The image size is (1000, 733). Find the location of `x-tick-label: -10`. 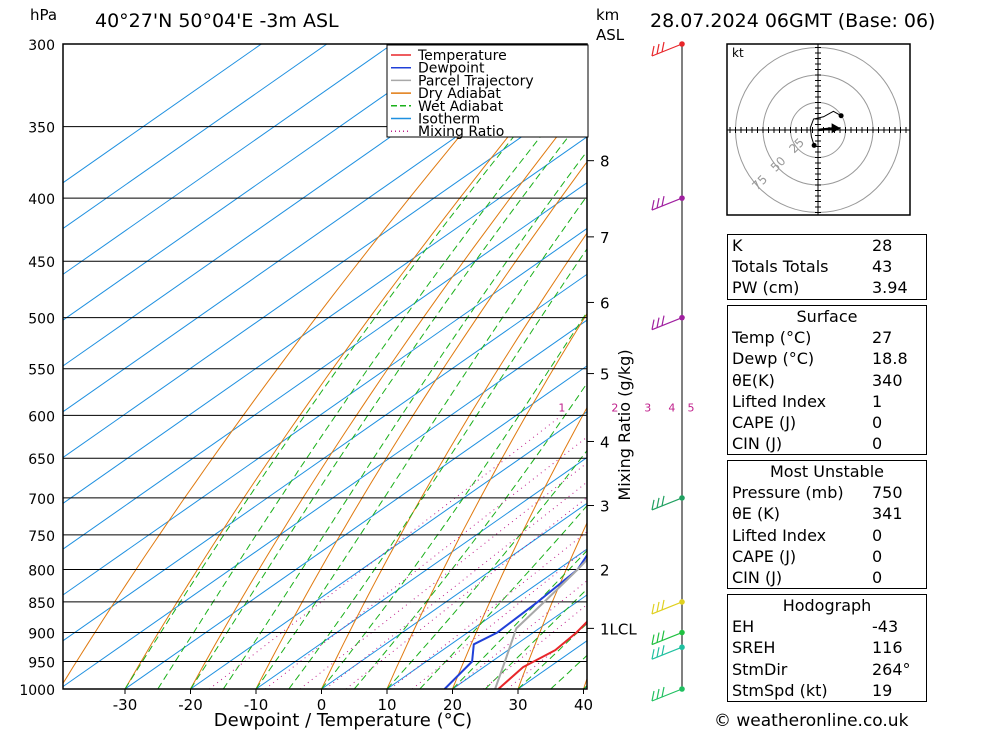

x-tick-label: -10 is located at coordinates (256, 705).